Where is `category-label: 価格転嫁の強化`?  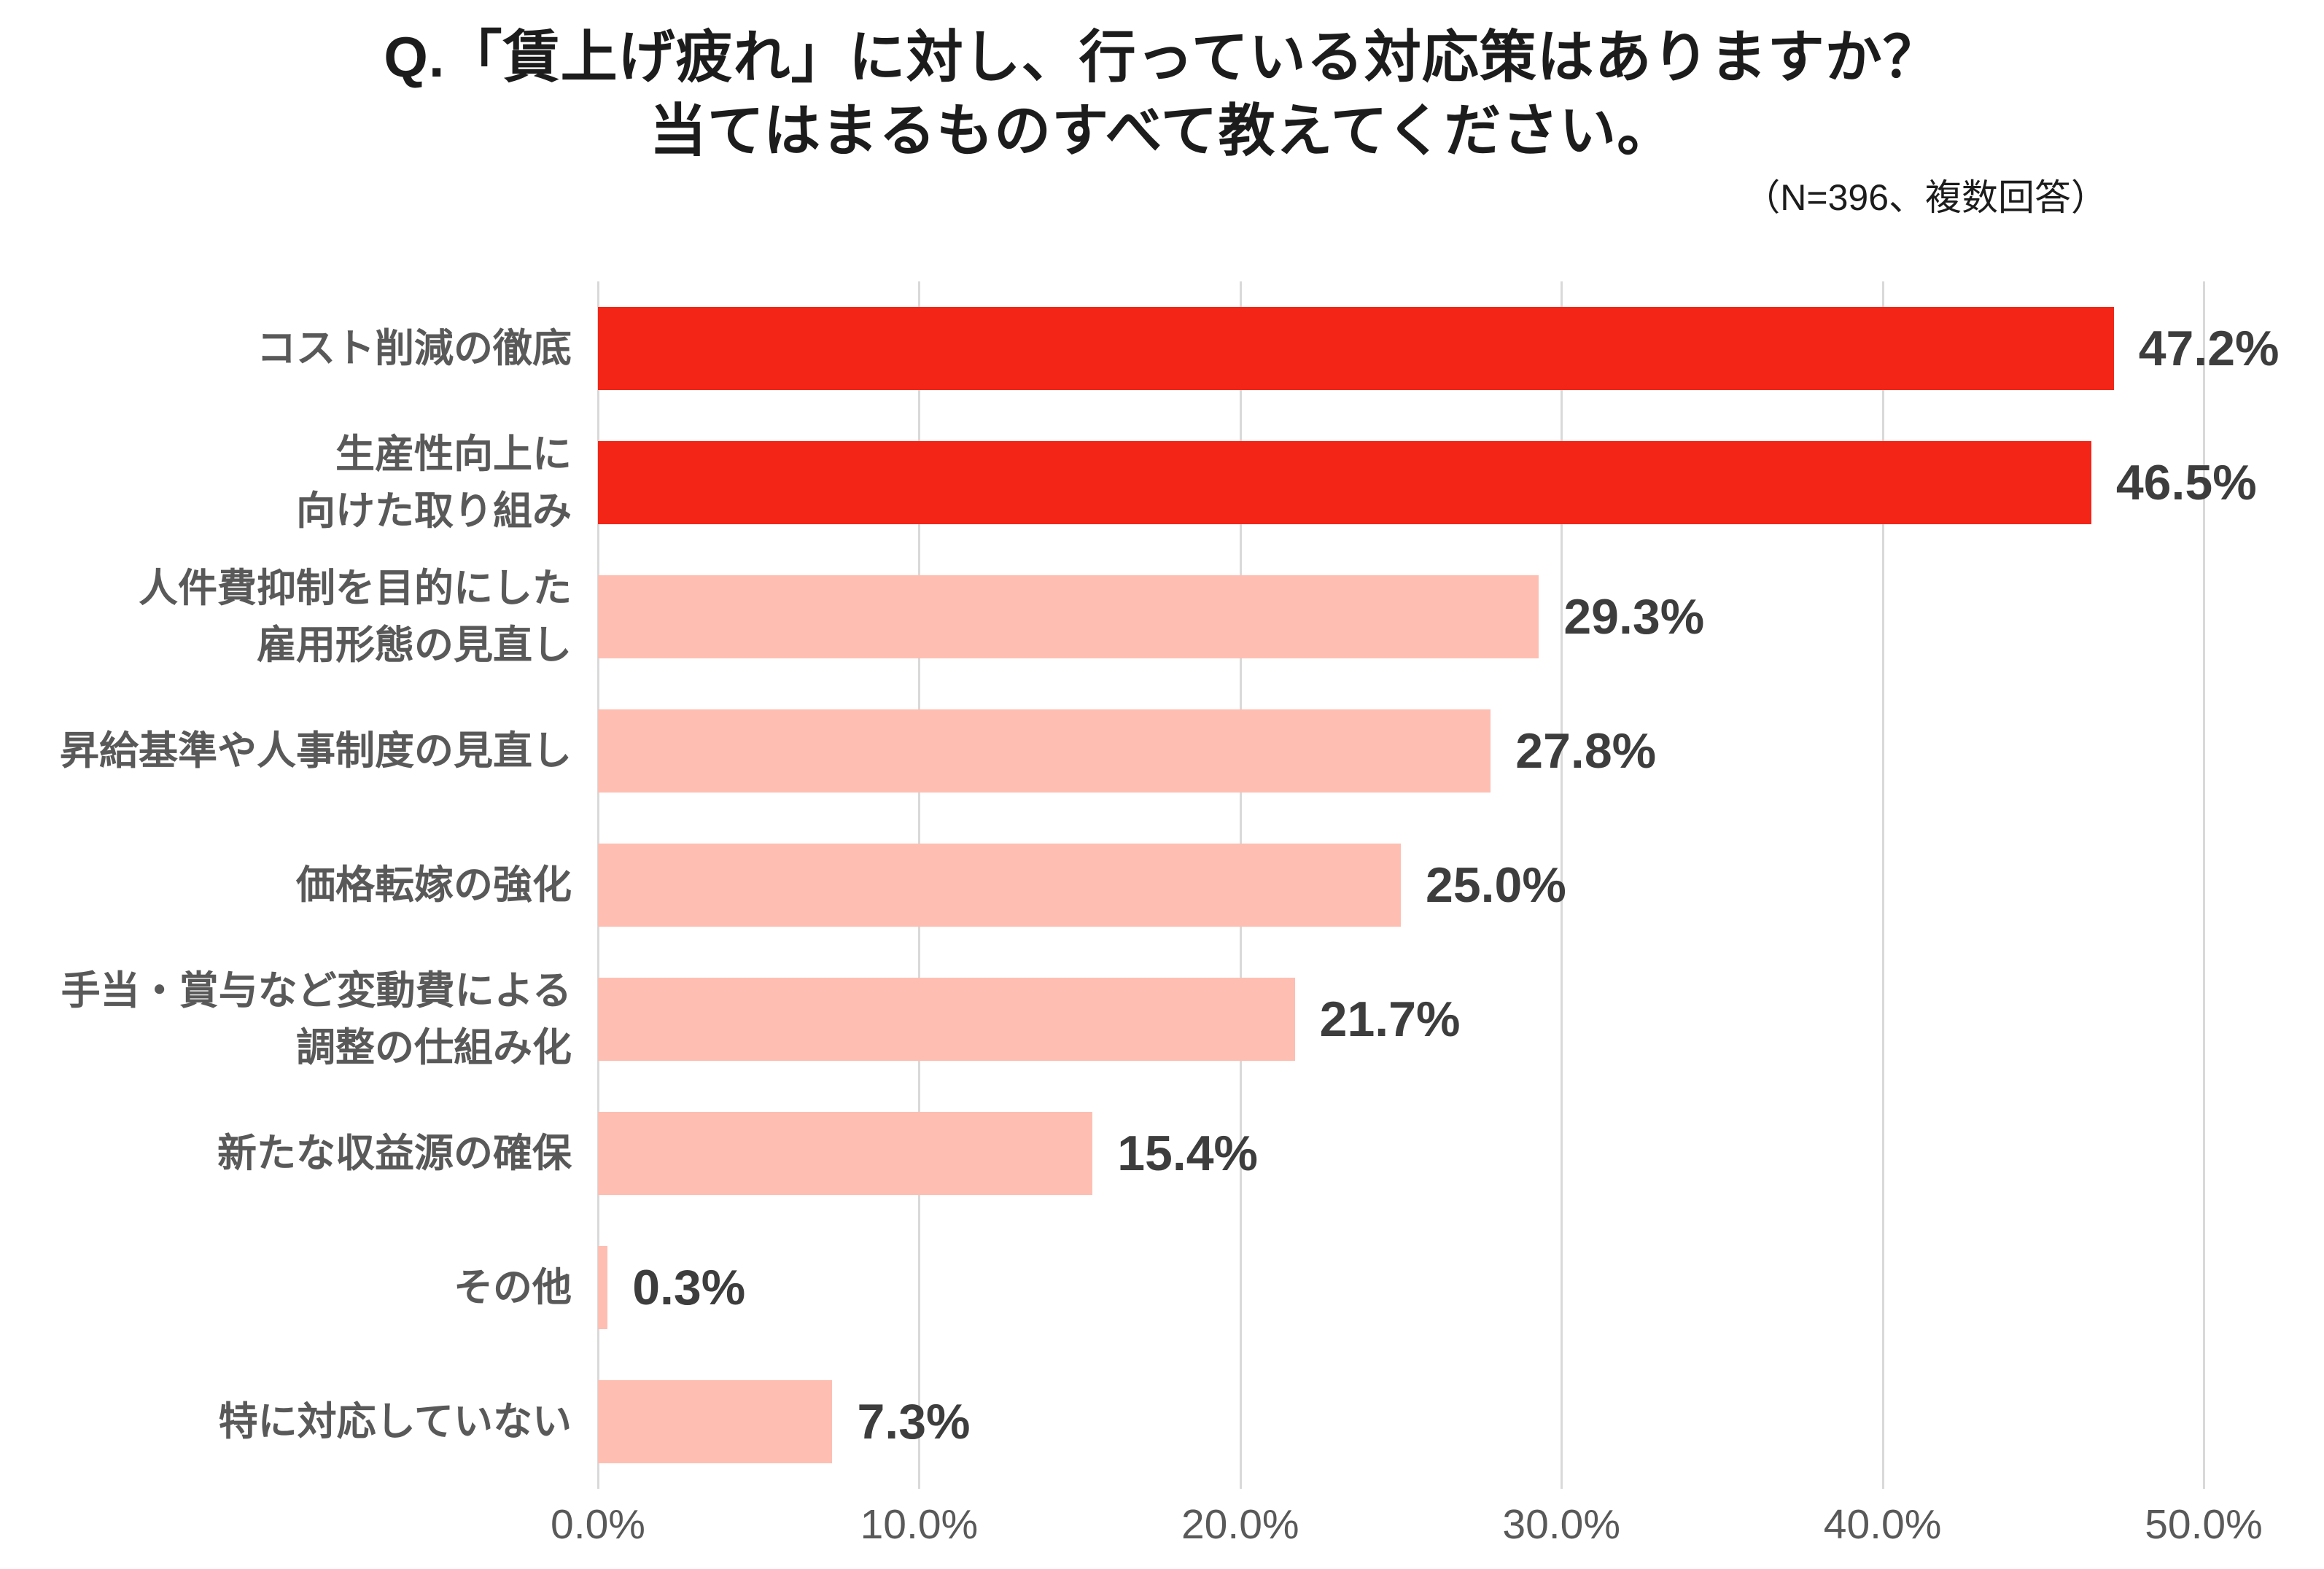
category-label: 価格転嫁の強化 is located at coordinates (299, 885).